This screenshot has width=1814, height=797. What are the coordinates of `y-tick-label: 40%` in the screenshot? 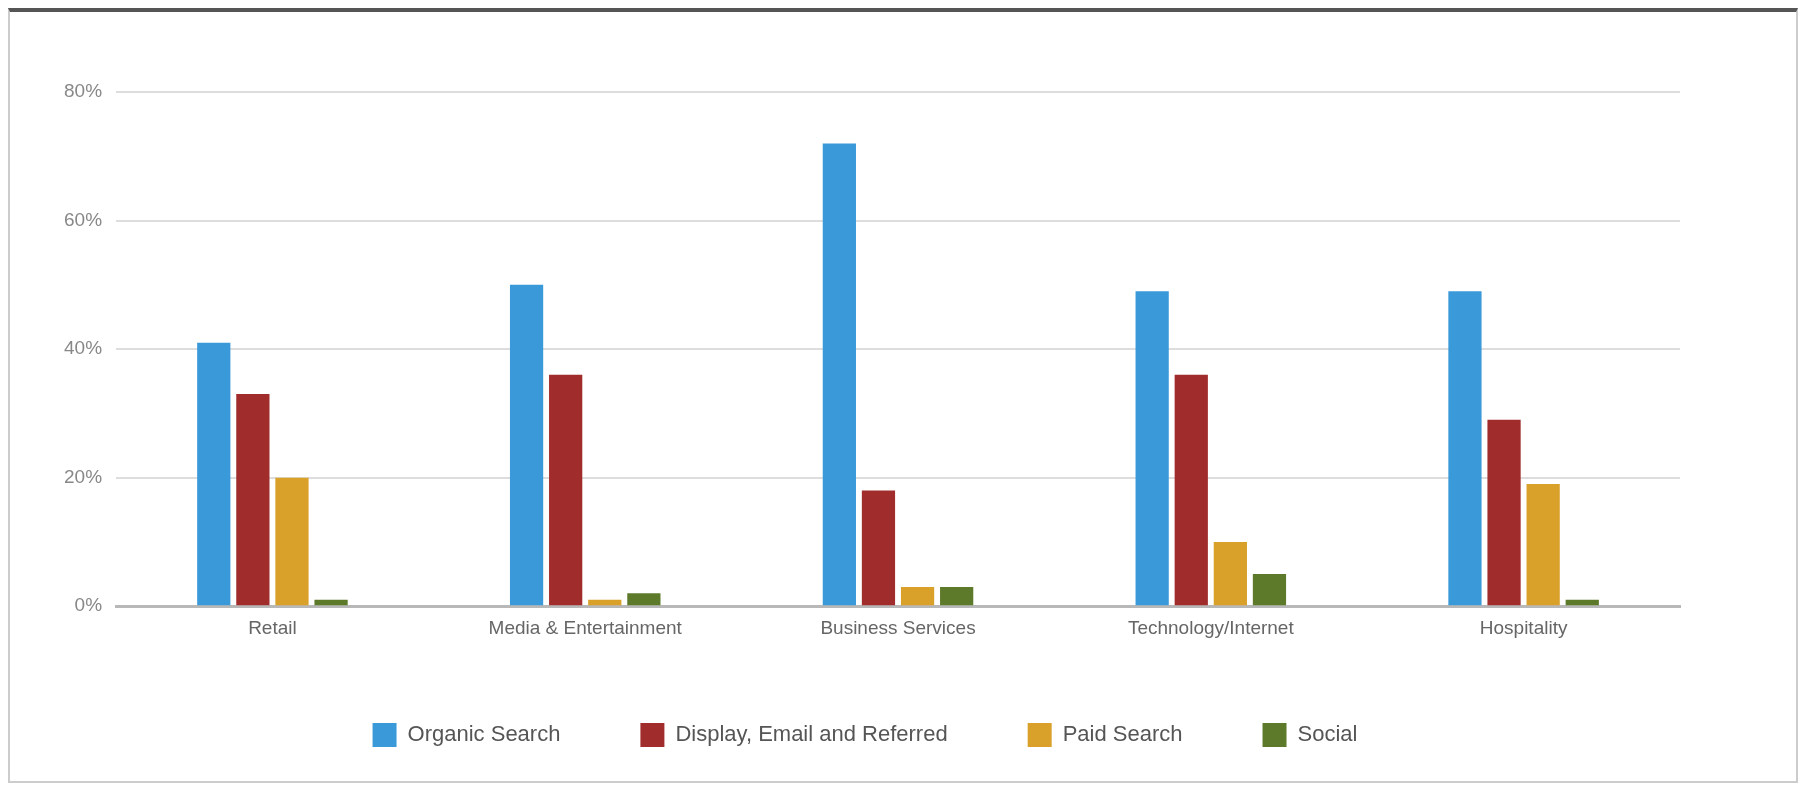 It's located at (83, 348).